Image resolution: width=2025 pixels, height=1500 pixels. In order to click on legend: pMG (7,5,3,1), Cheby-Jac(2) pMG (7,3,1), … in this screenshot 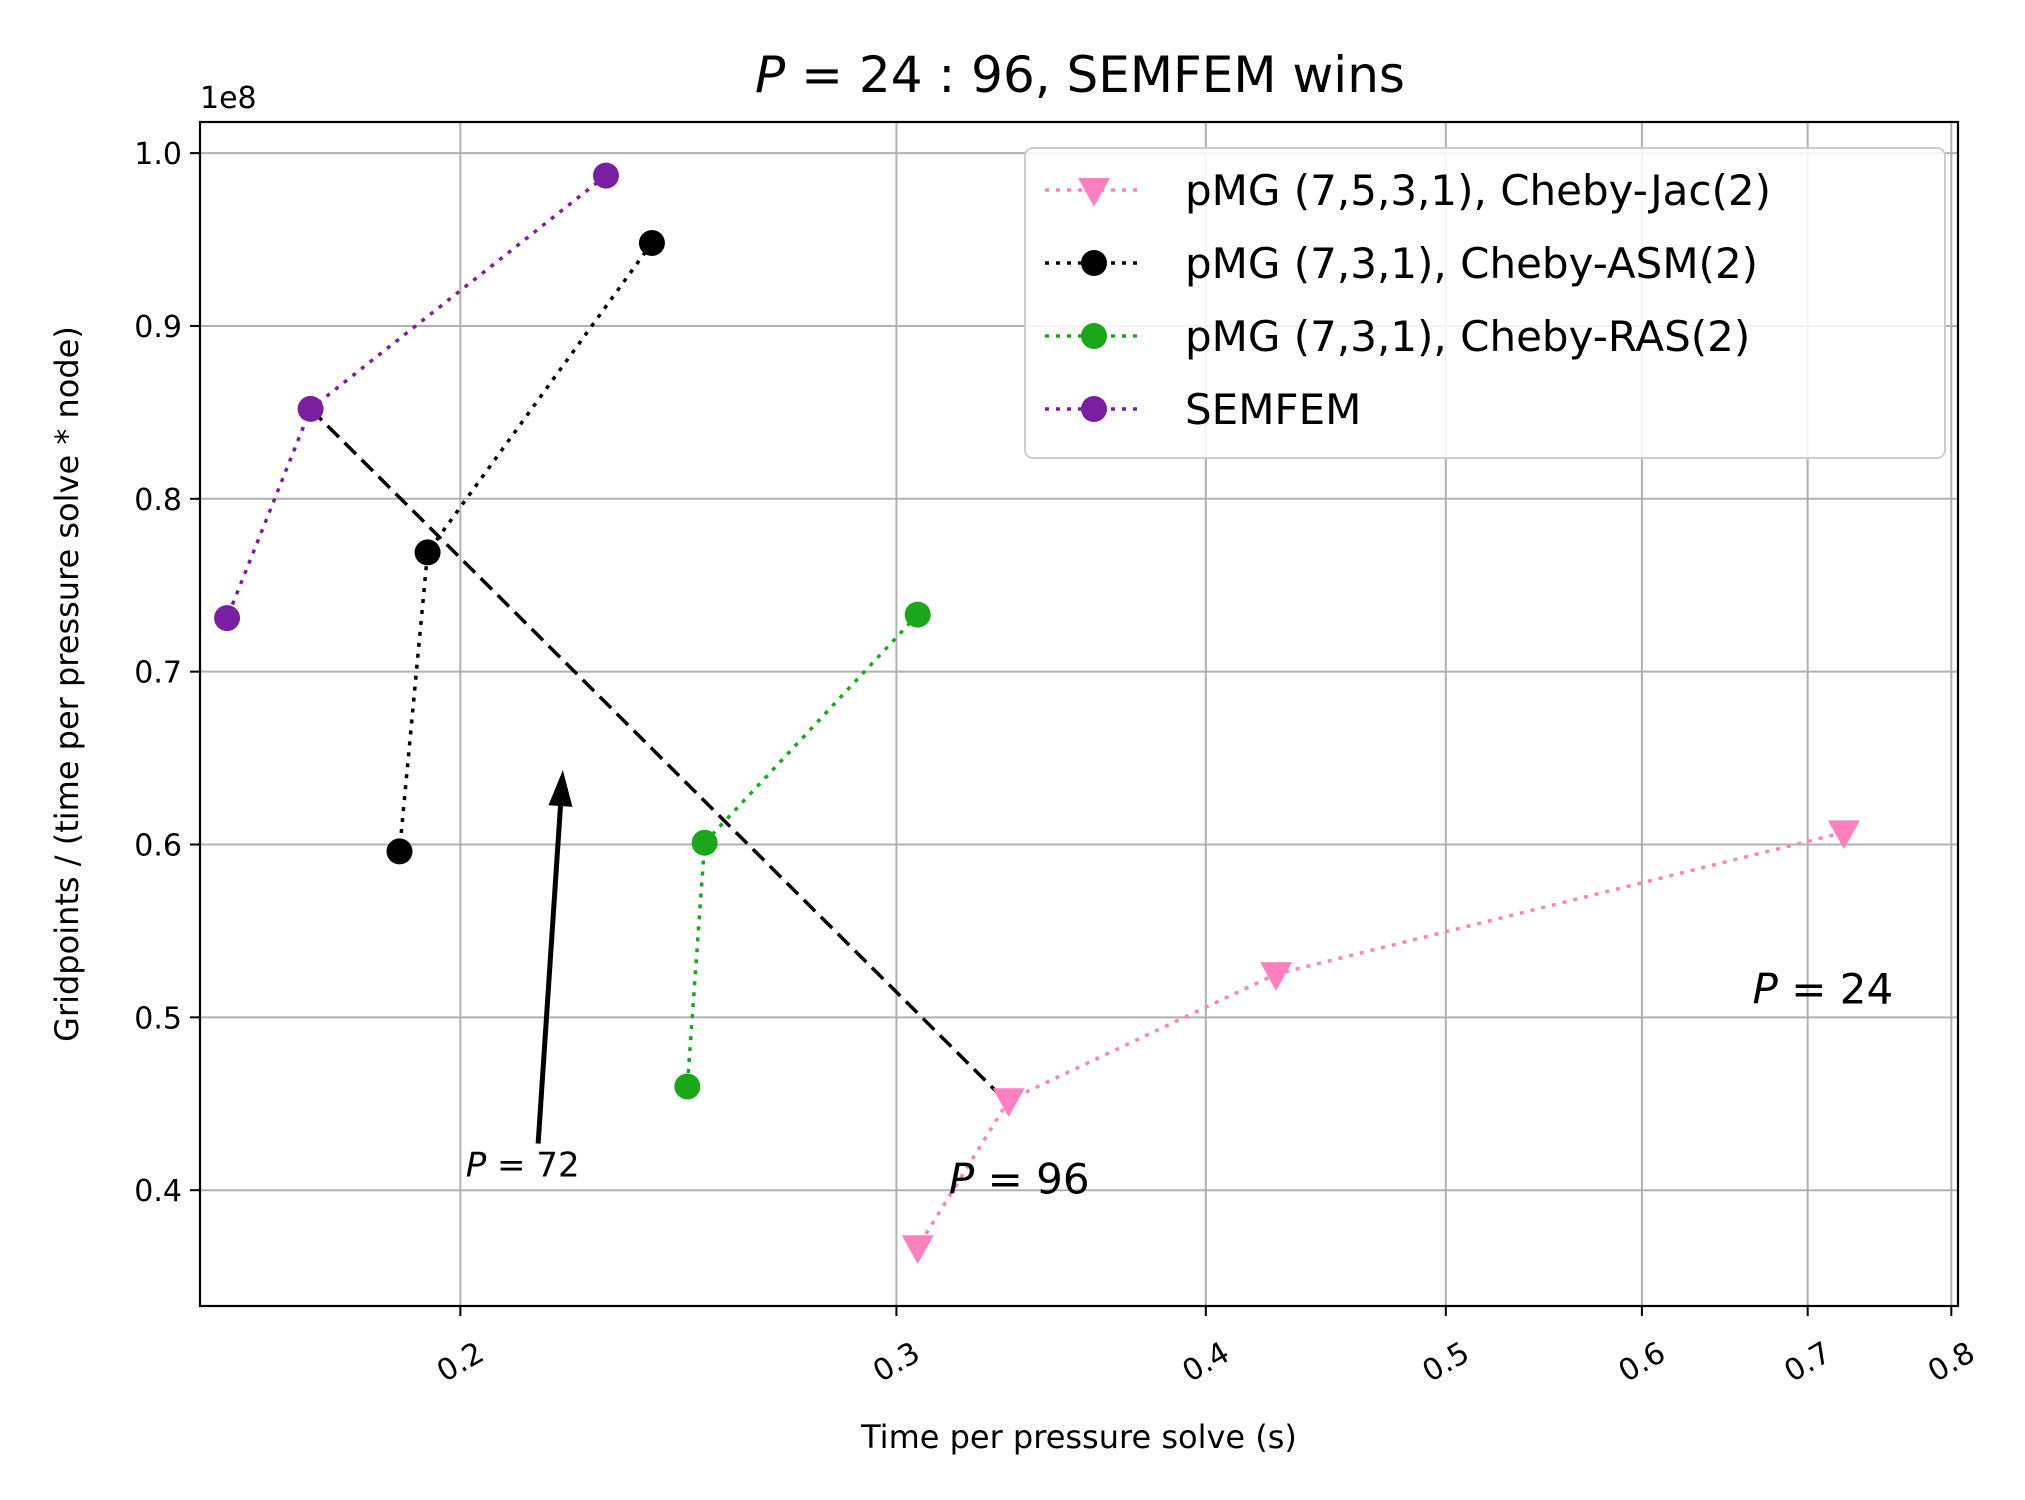, I will do `click(1485, 303)`.